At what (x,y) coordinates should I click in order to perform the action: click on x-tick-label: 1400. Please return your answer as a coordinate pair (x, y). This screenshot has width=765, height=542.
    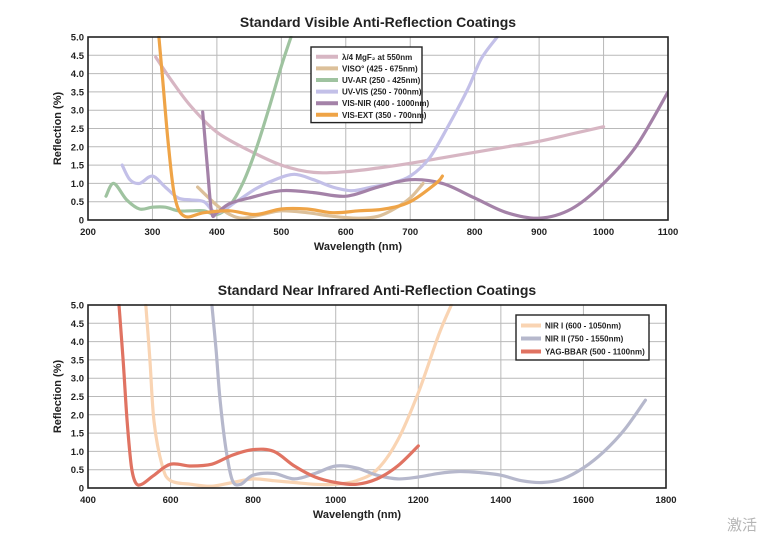
    Looking at the image, I should click on (500, 500).